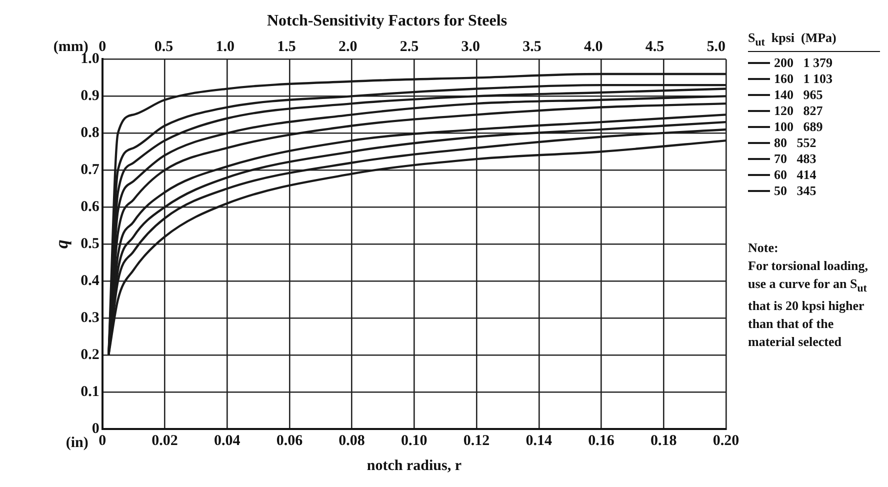  What do you see at coordinates (165, 440) in the screenshot?
I see `x-tick-label: 0.02` at bounding box center [165, 440].